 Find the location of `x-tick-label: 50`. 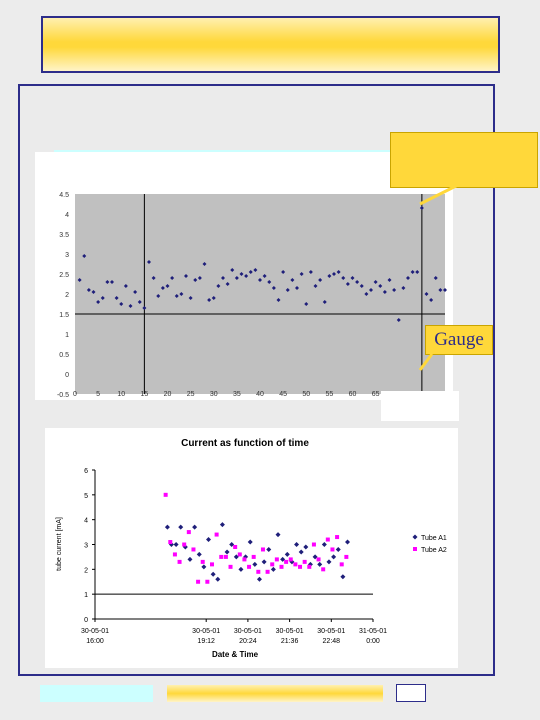

x-tick-label: 50 is located at coordinates (306, 394).